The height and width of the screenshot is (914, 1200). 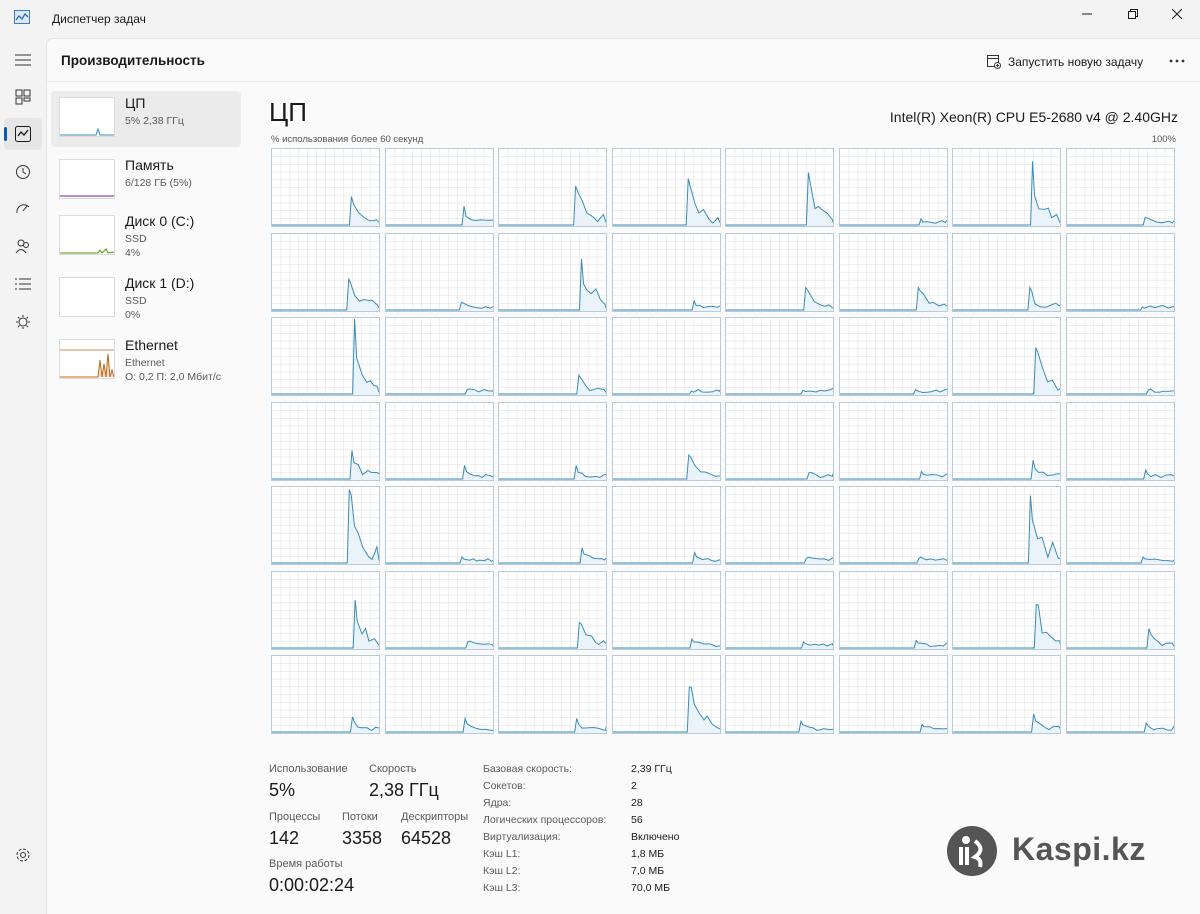 I want to click on resource-item-memory: Память 6/128 ГБ (5%), so click(x=146, y=181).